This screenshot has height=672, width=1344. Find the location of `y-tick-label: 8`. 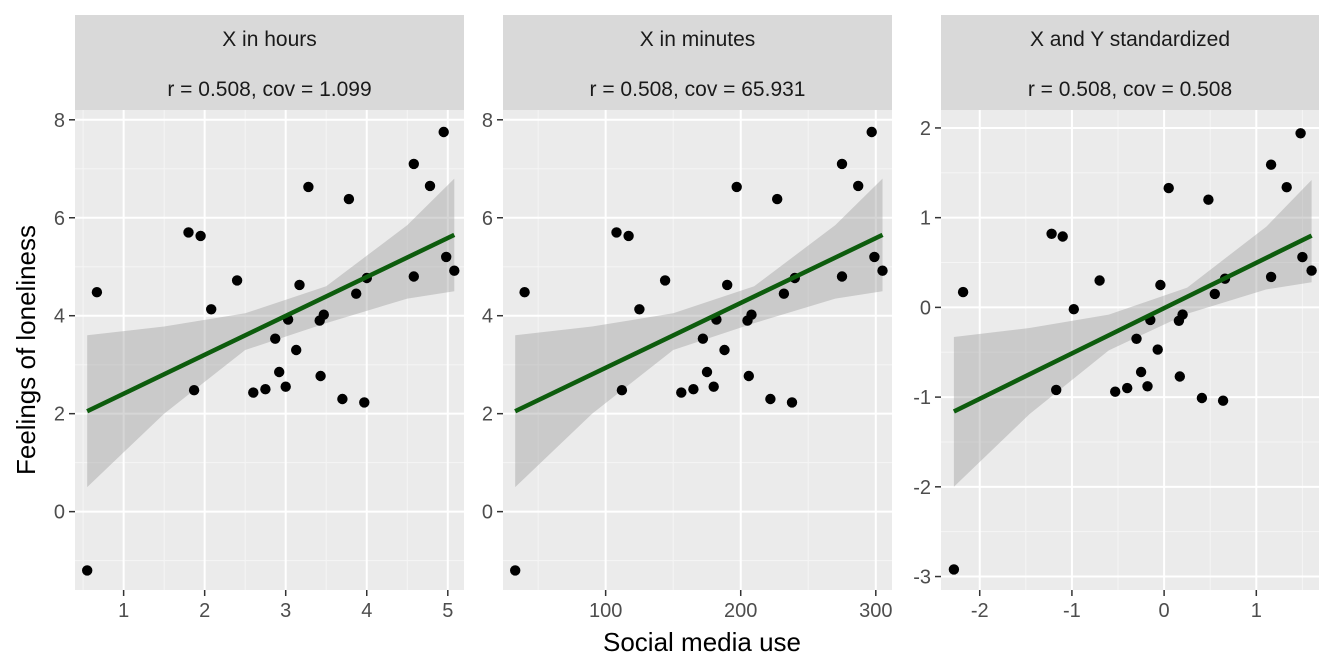

y-tick-label: 8 is located at coordinates (59, 121).